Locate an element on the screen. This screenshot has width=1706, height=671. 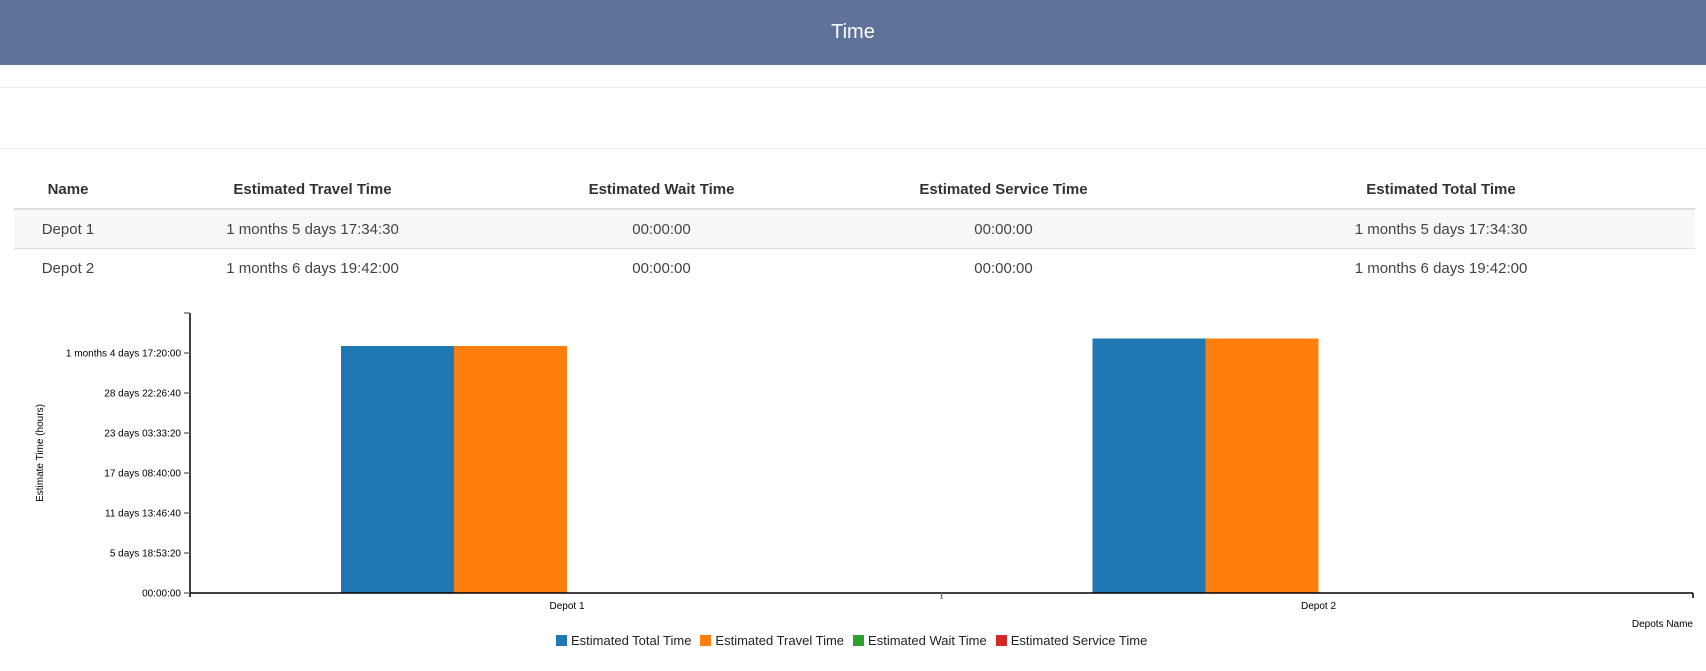
legend-swatch-wait is located at coordinates (859, 640).